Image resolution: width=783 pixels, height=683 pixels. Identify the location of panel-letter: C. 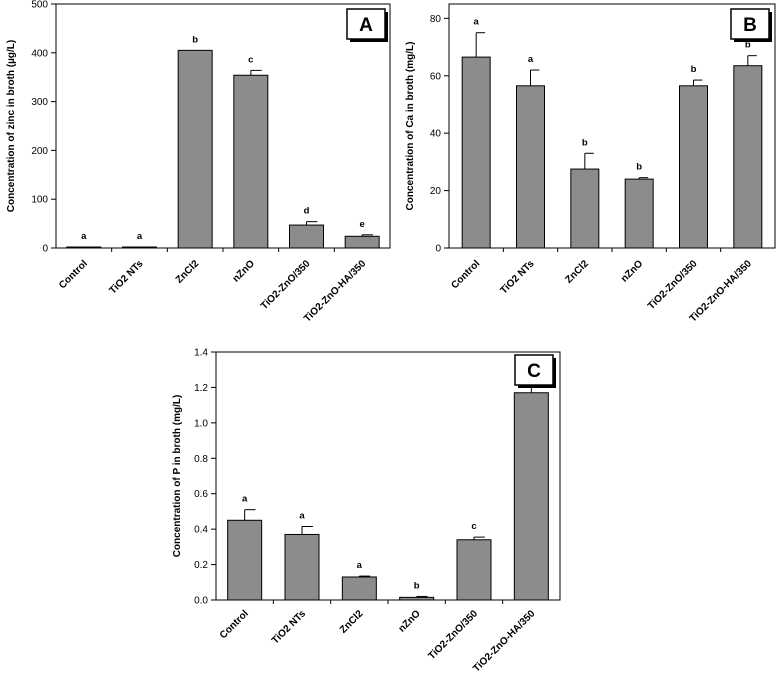
(534, 371).